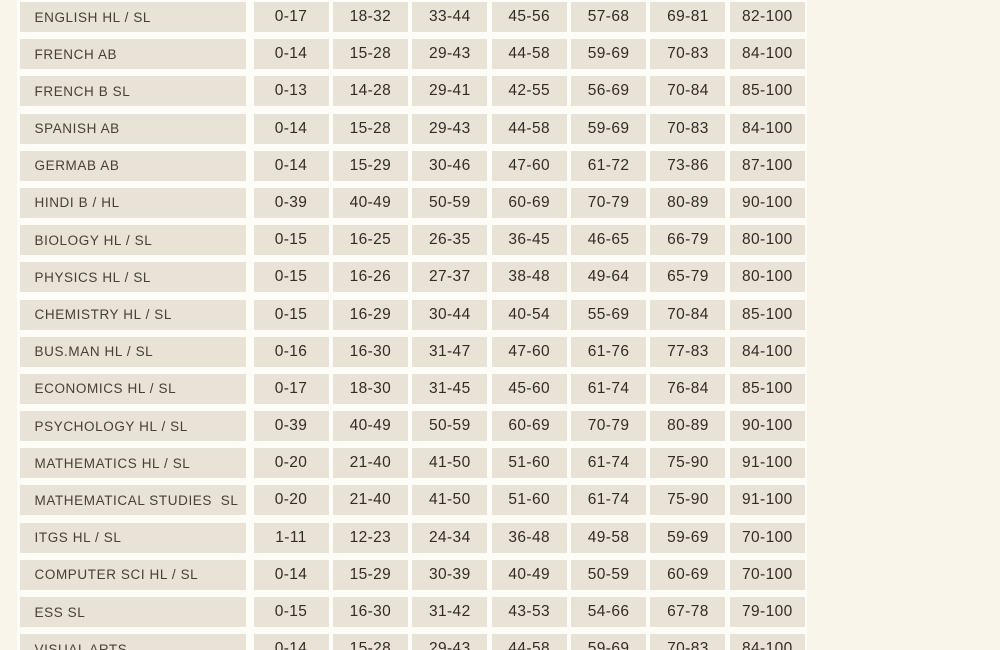 The image size is (1000, 650). I want to click on score-band-cell: 30-44, so click(450, 314).